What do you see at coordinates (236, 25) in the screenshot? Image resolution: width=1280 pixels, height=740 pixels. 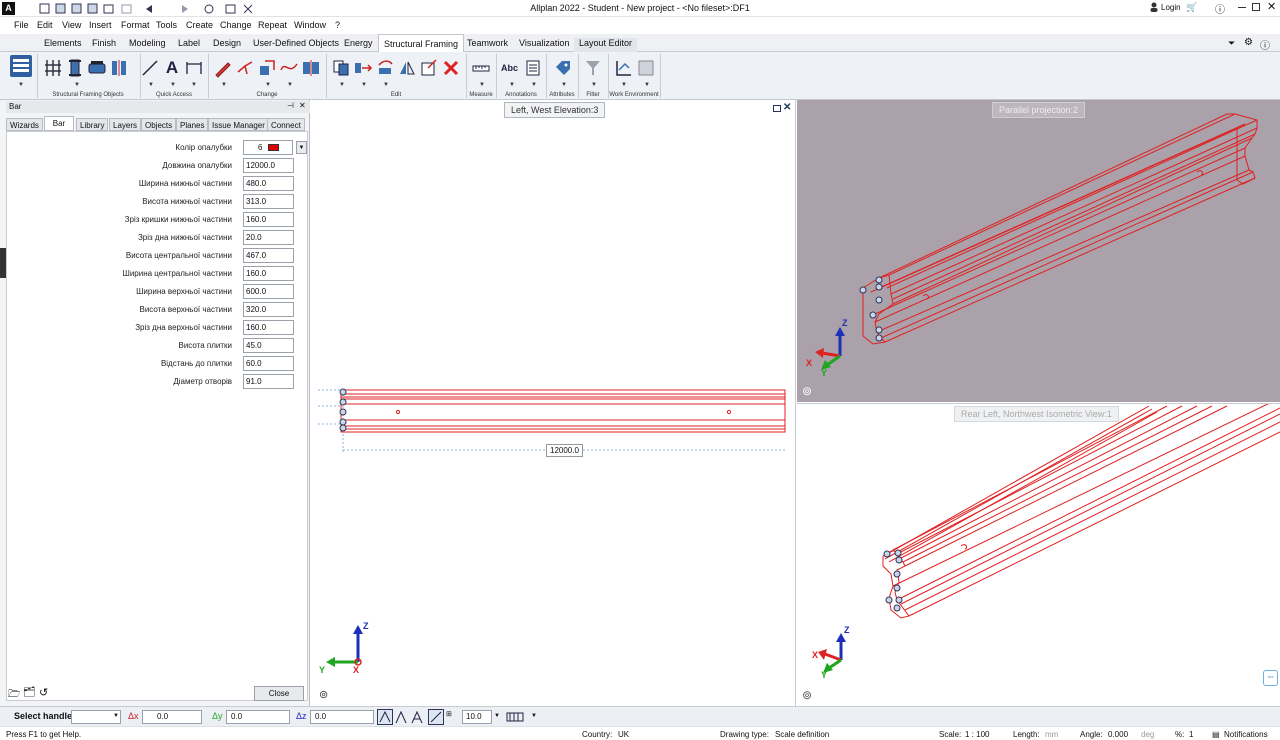 I see `menu-change: Change` at bounding box center [236, 25].